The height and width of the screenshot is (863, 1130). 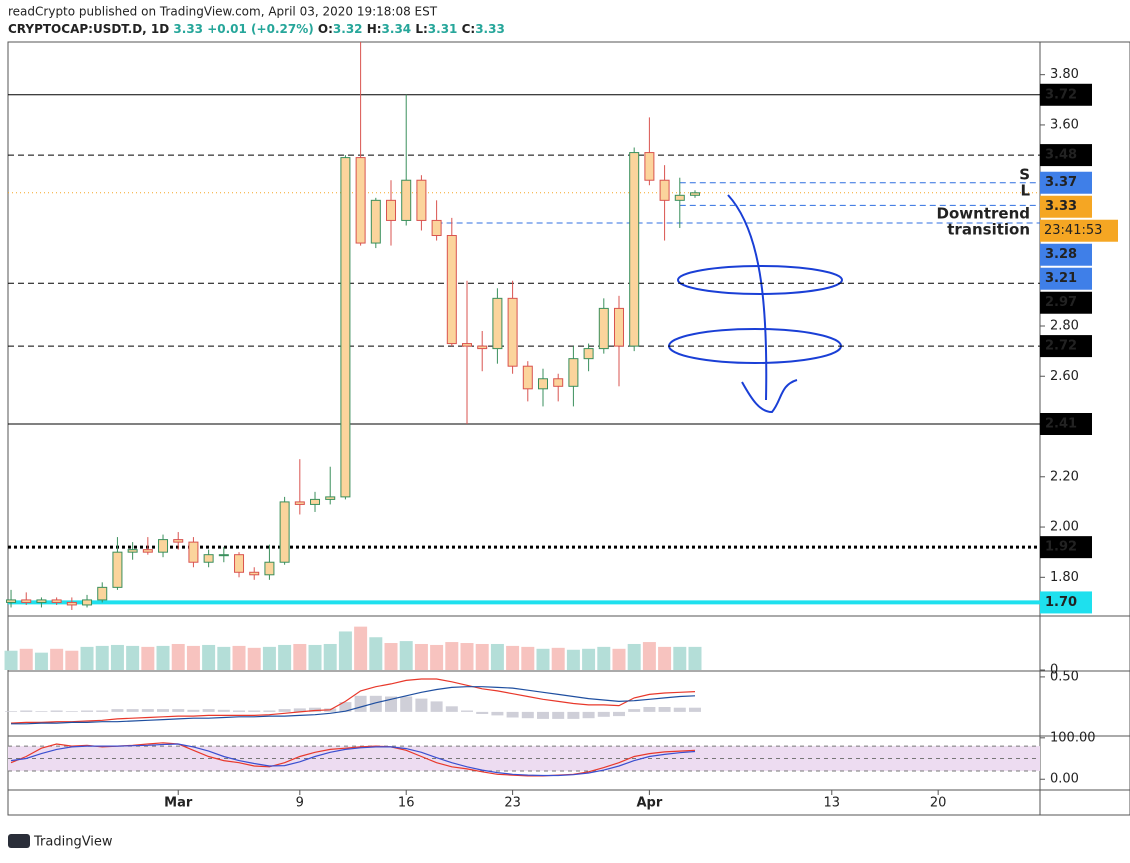 What do you see at coordinates (374, 29) in the screenshot?
I see `ohlc-h: H:` at bounding box center [374, 29].